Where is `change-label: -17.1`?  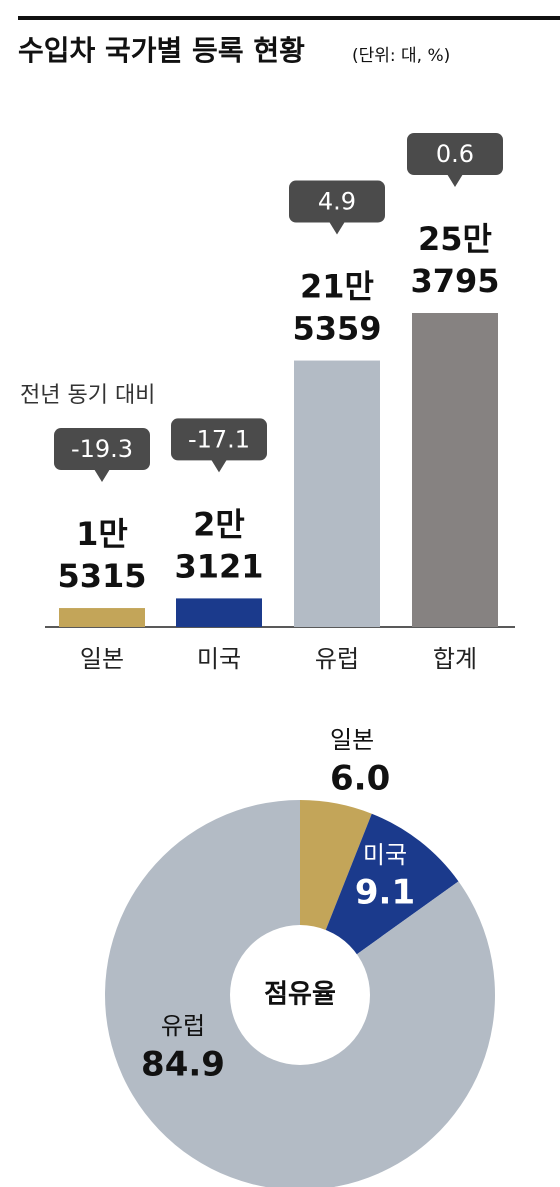 change-label: -17.1 is located at coordinates (219, 439).